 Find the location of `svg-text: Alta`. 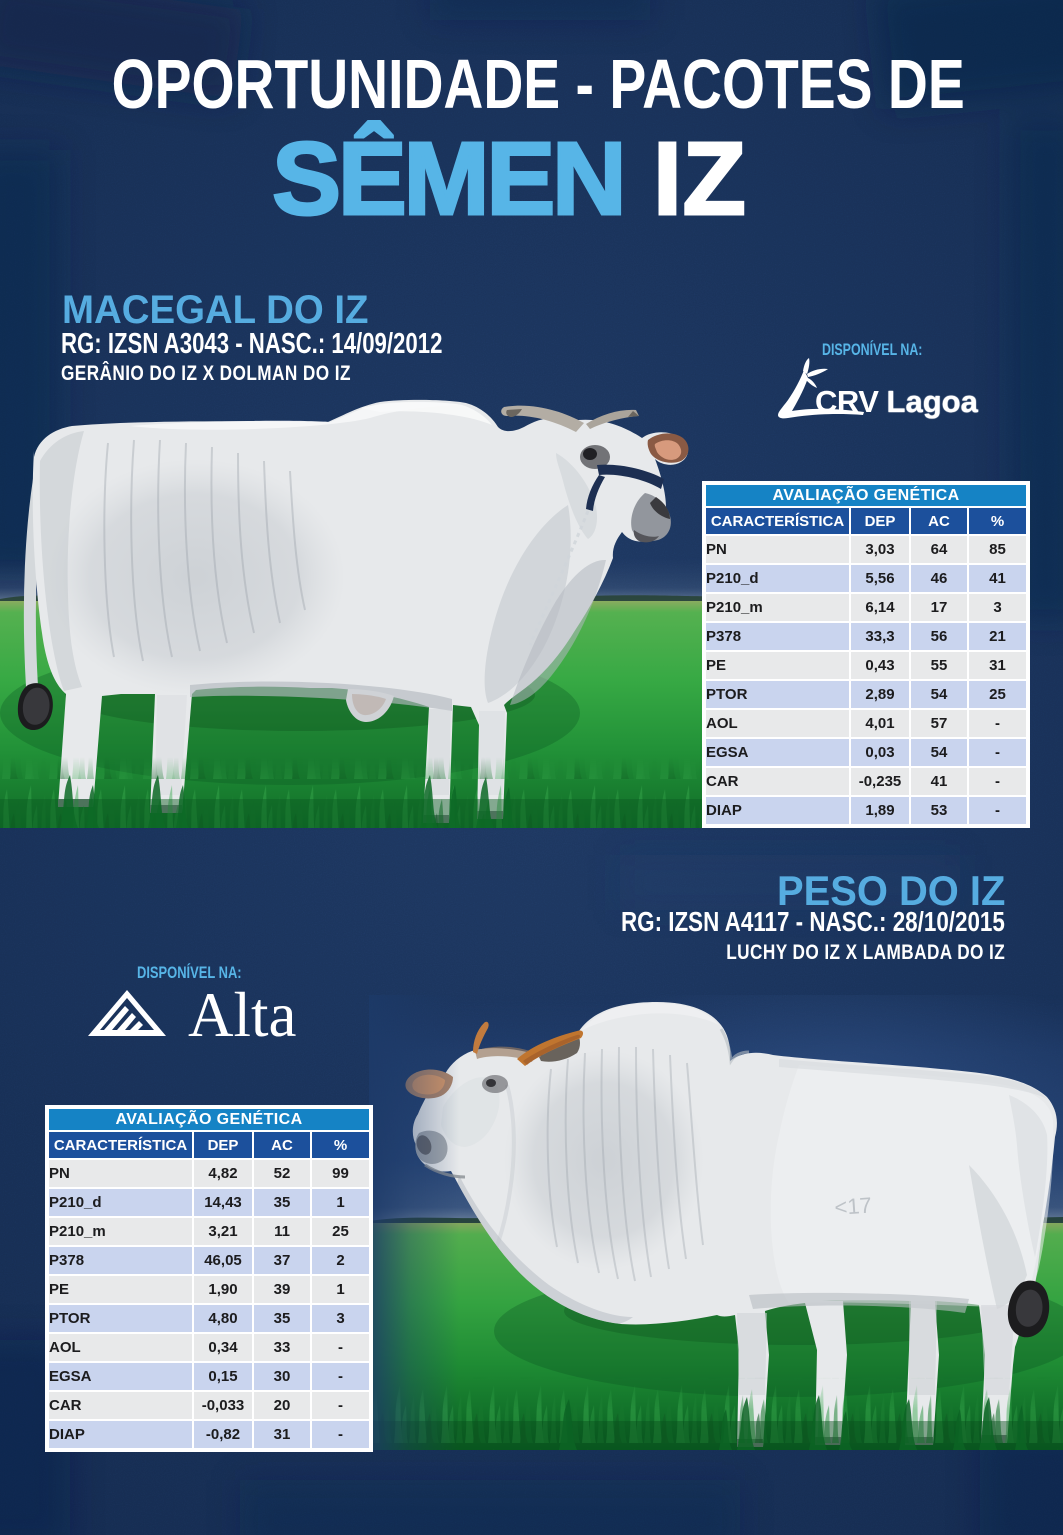

svg-text: Alta is located at coordinates (242, 1015).